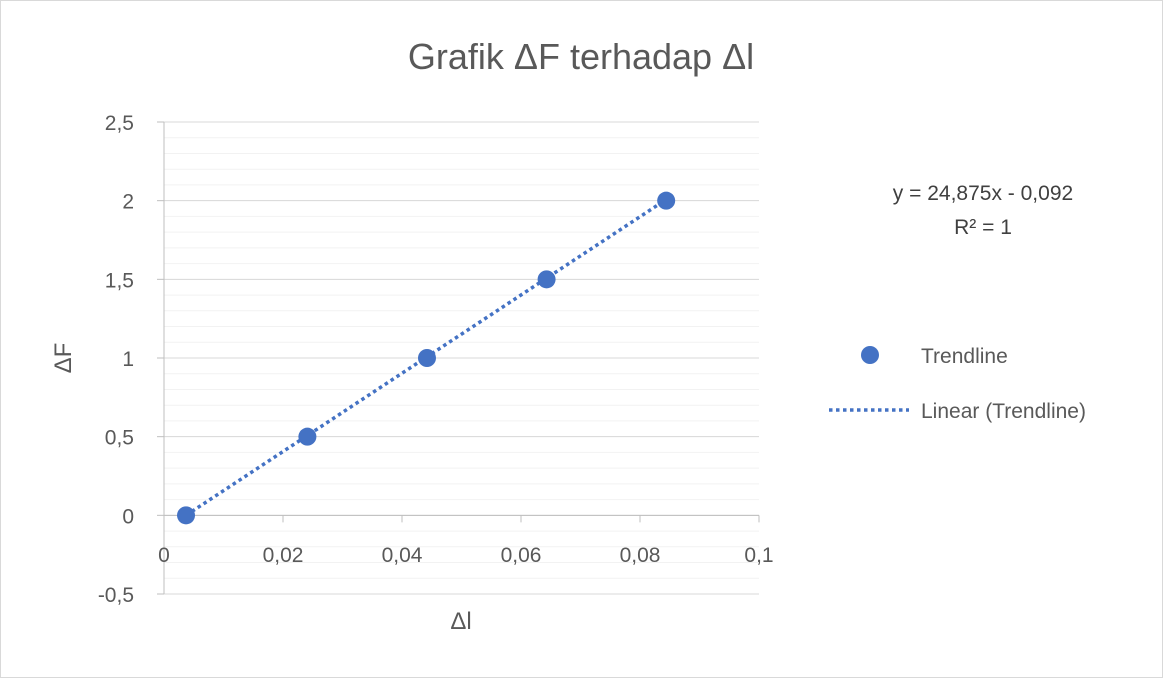  Describe the element at coordinates (521, 555) in the screenshot. I see `x-tick-label: 0,06` at that location.